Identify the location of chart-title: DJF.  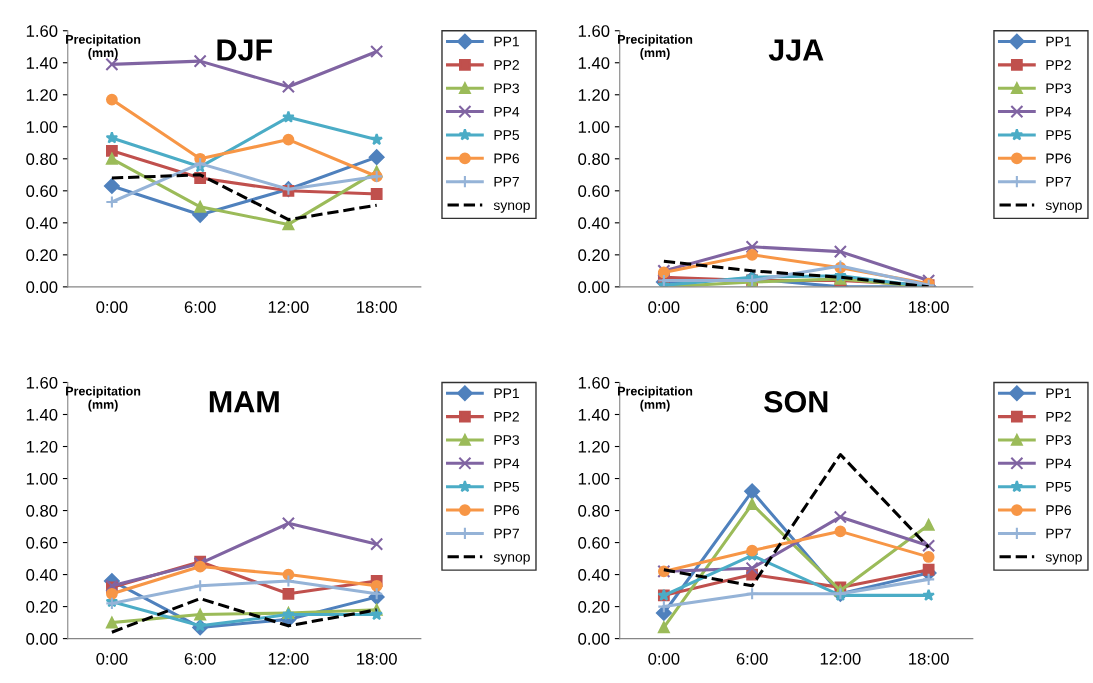
(245, 50).